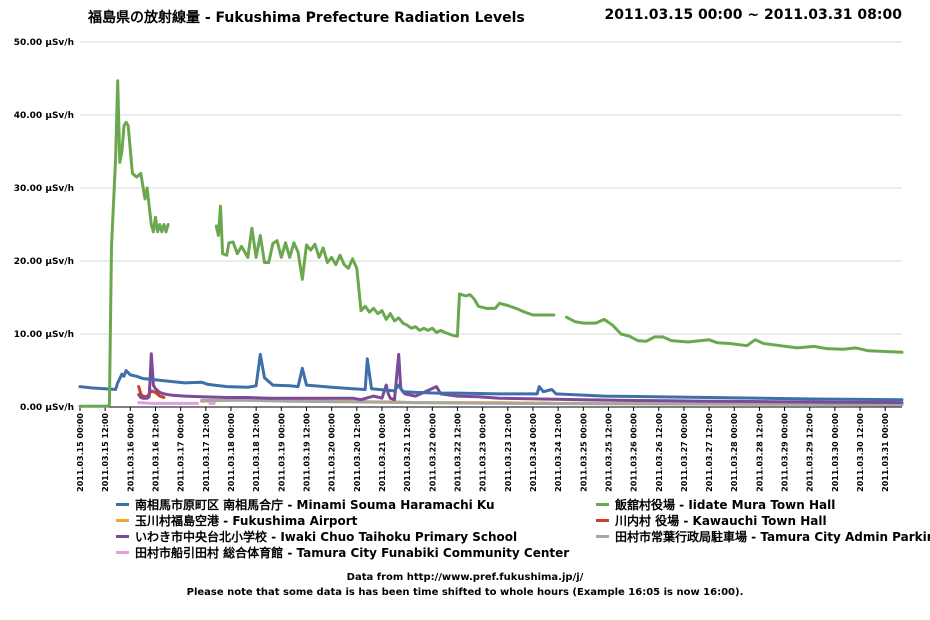 The height and width of the screenshot is (620, 930). I want to click on x-tick-label: 2011.03.18 00:00, so click(231, 452).